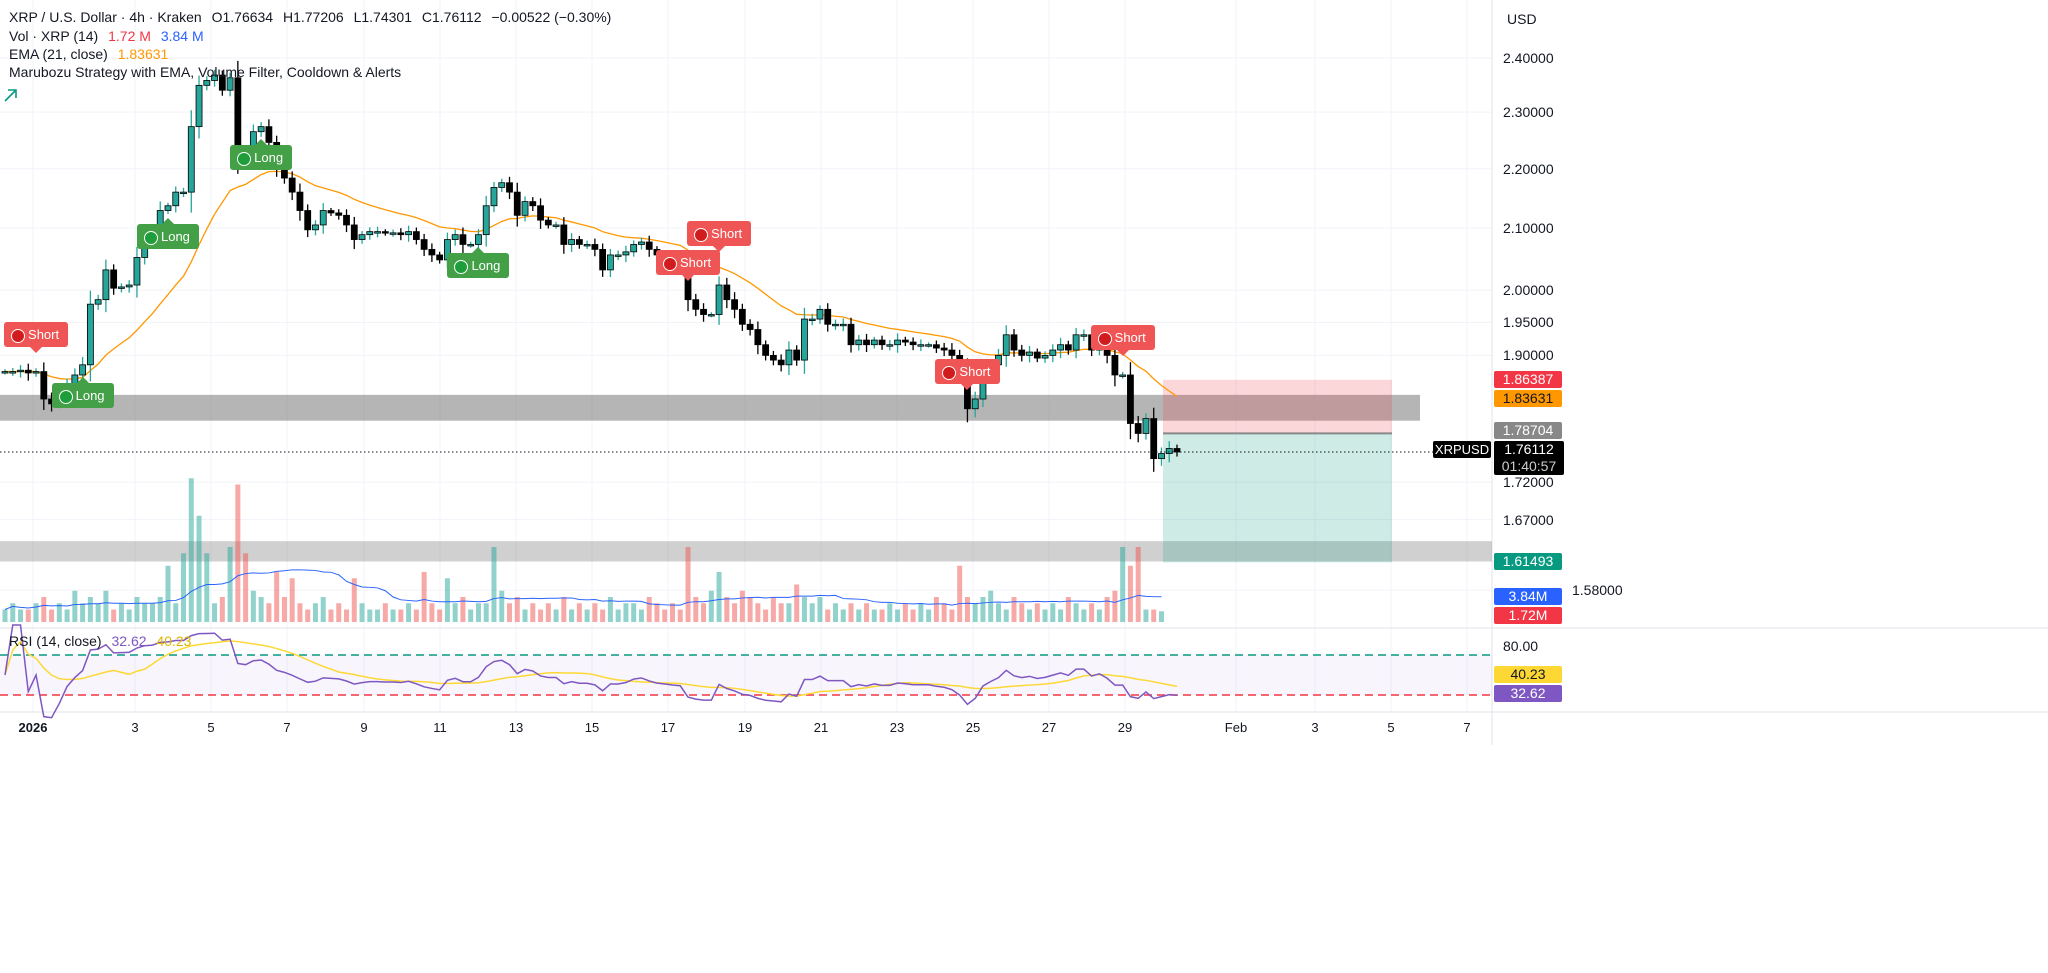  Describe the element at coordinates (746, 675) in the screenshot. I see `rsi-band` at that location.